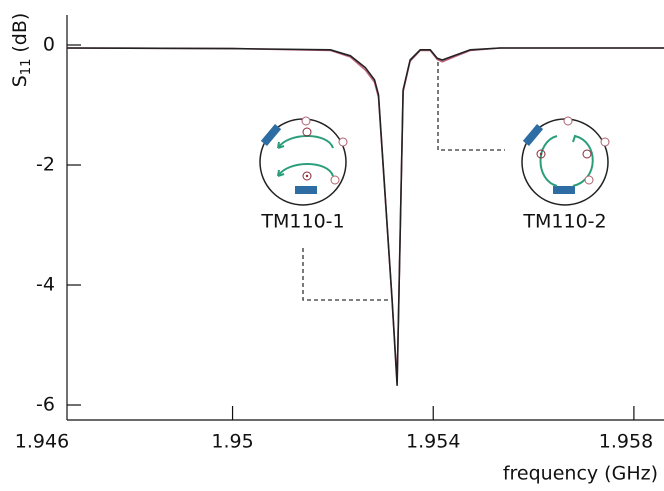 This screenshot has width=664, height=491. Describe the element at coordinates (42, 442) in the screenshot. I see `x-tick-label: 1.946` at that location.